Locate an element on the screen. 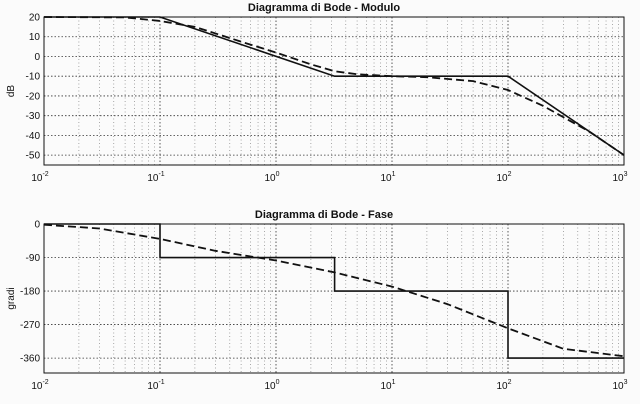 The width and height of the screenshot is (640, 404). phase-xtick-exponent: -1 is located at coordinates (161, 382).